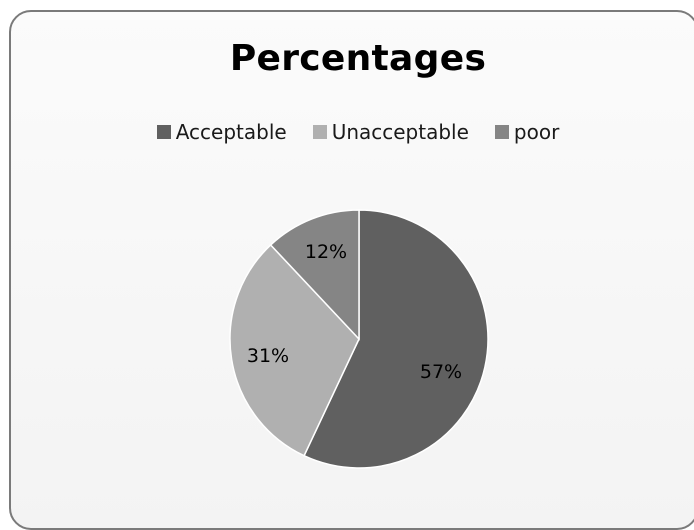 The image size is (694, 530). What do you see at coordinates (319, 132) in the screenshot?
I see `legend-swatch-unacceptable` at bounding box center [319, 132].